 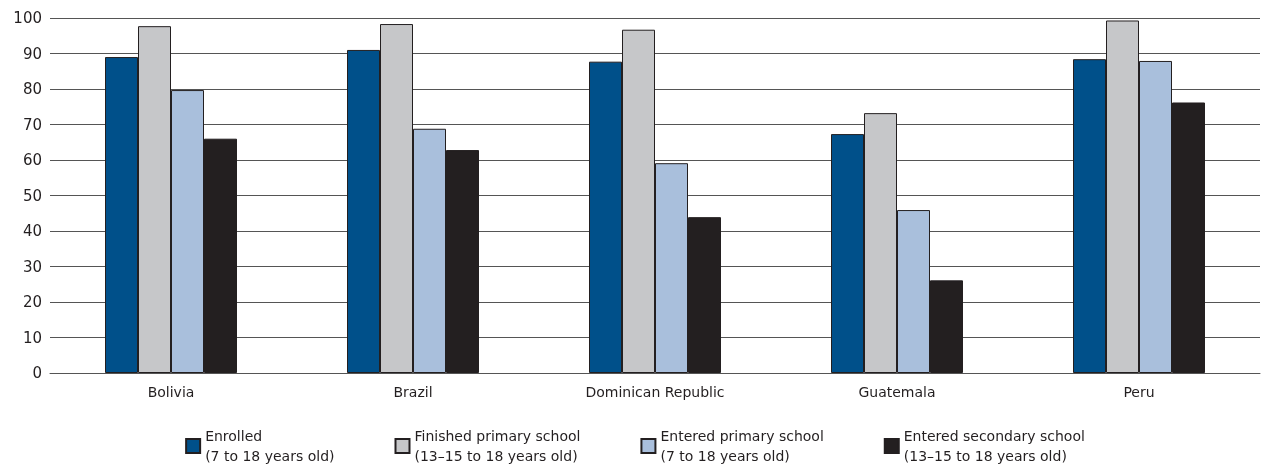 I want to click on y-tick-label: 30, so click(x=32, y=266).